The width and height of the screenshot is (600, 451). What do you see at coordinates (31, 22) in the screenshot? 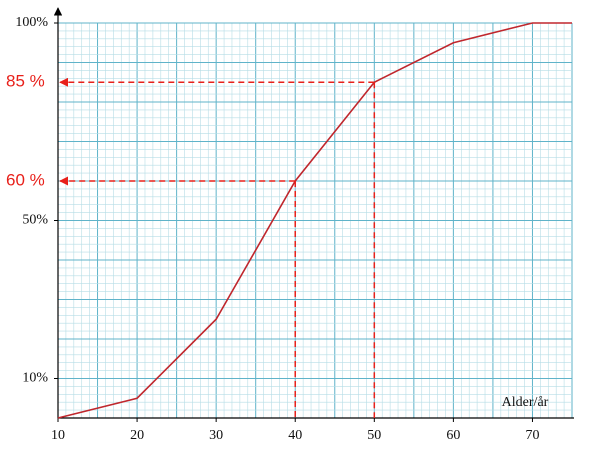
I see `y-tick-label: 100%` at bounding box center [31, 22].